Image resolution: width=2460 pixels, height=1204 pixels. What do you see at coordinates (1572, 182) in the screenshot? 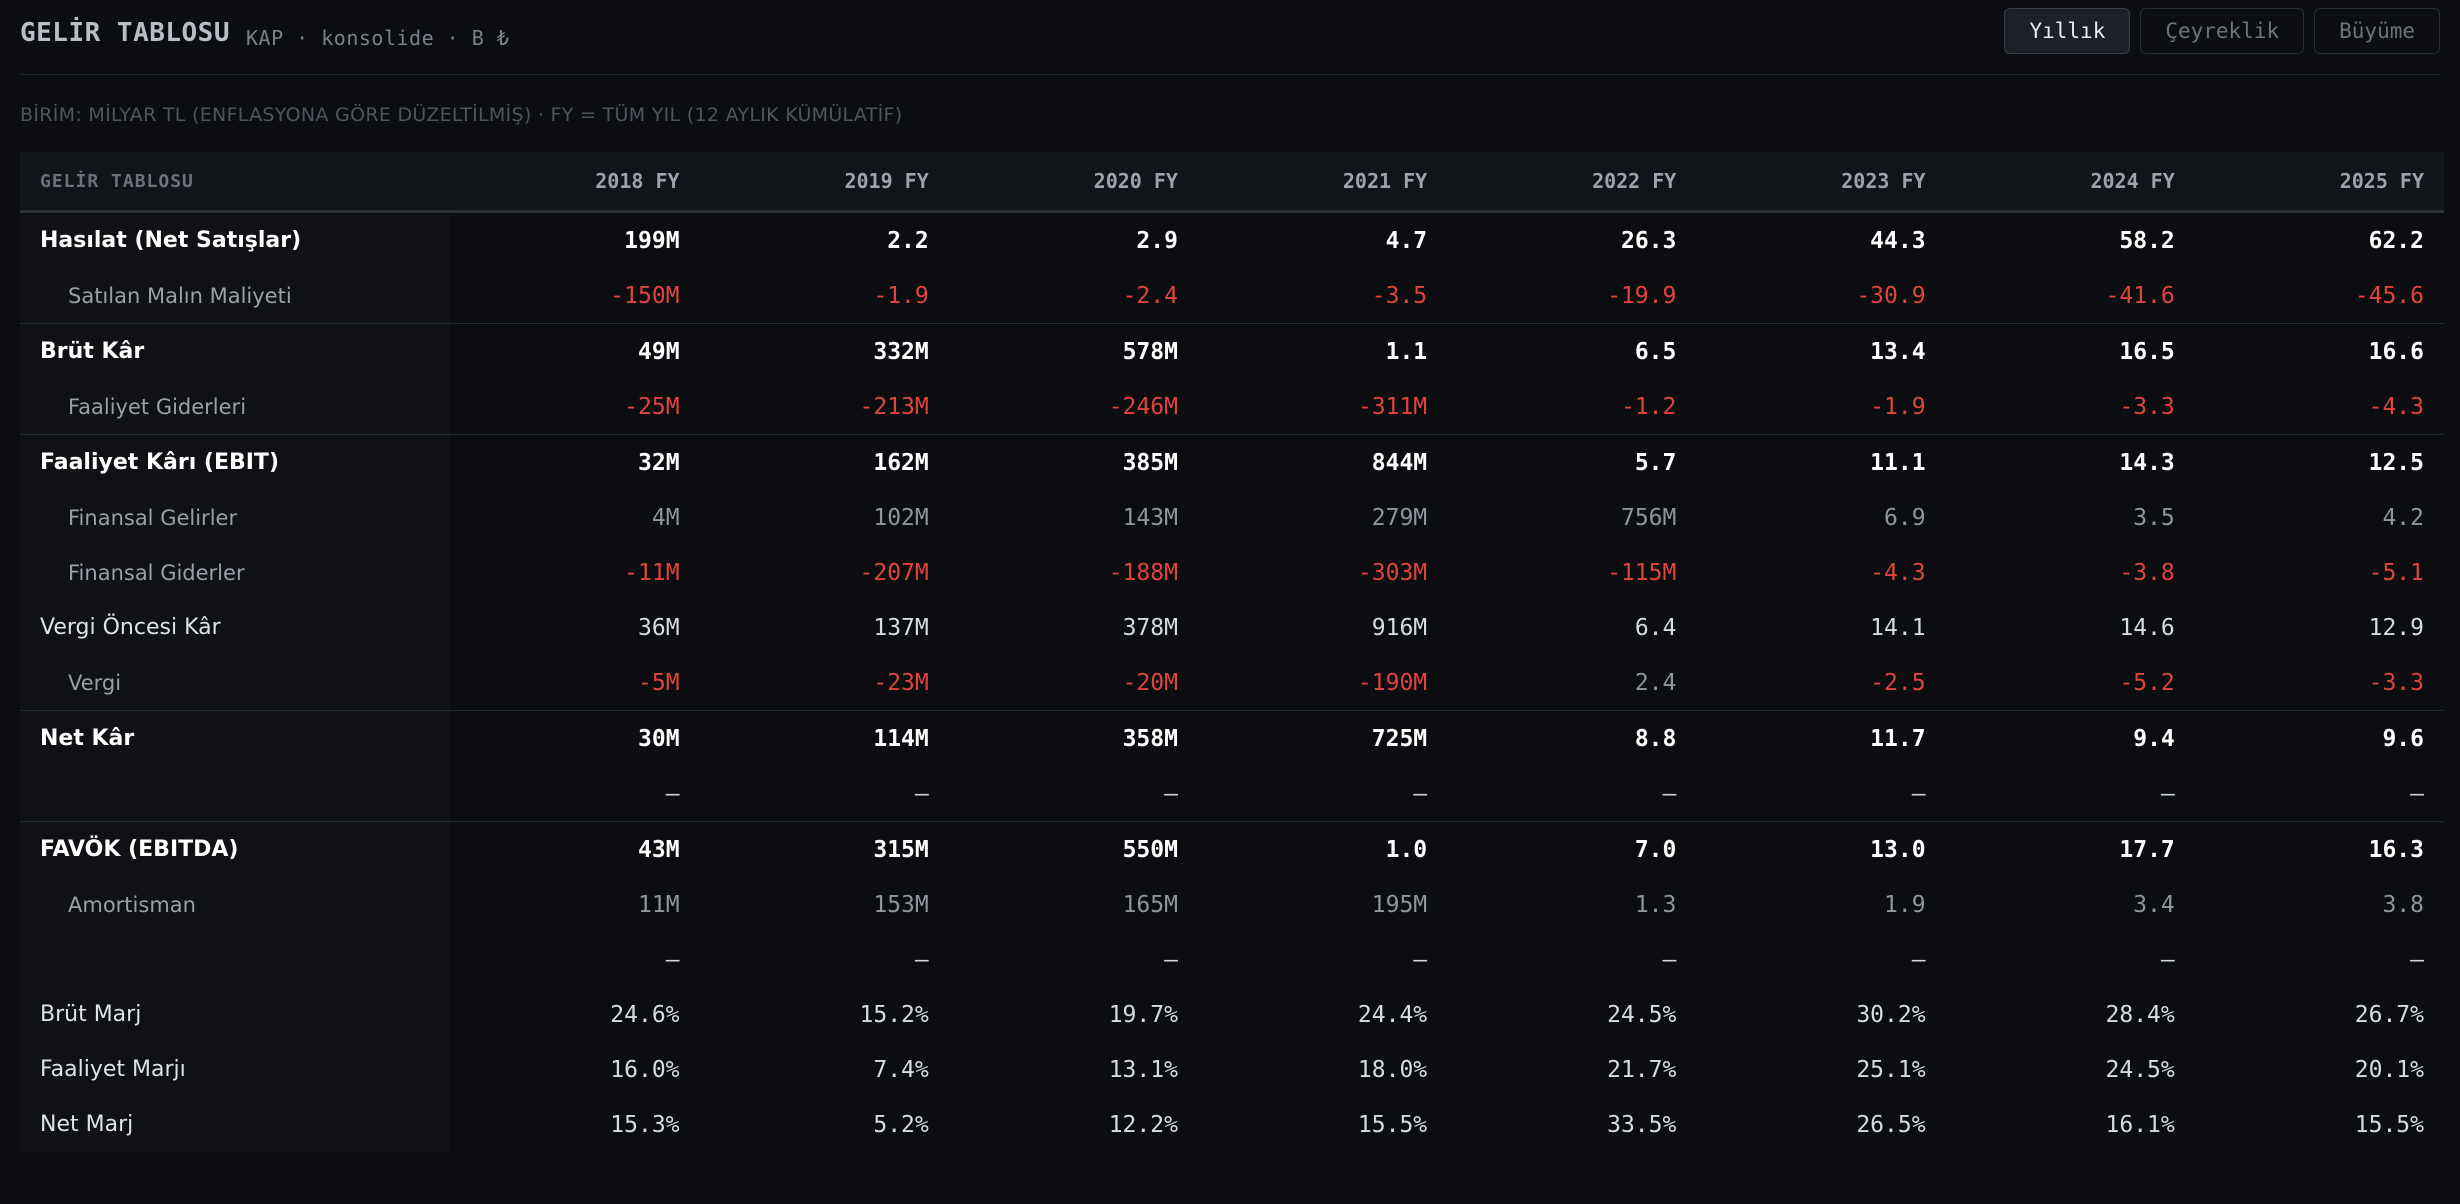
I see `column-header: 2022 FY` at bounding box center [1572, 182].